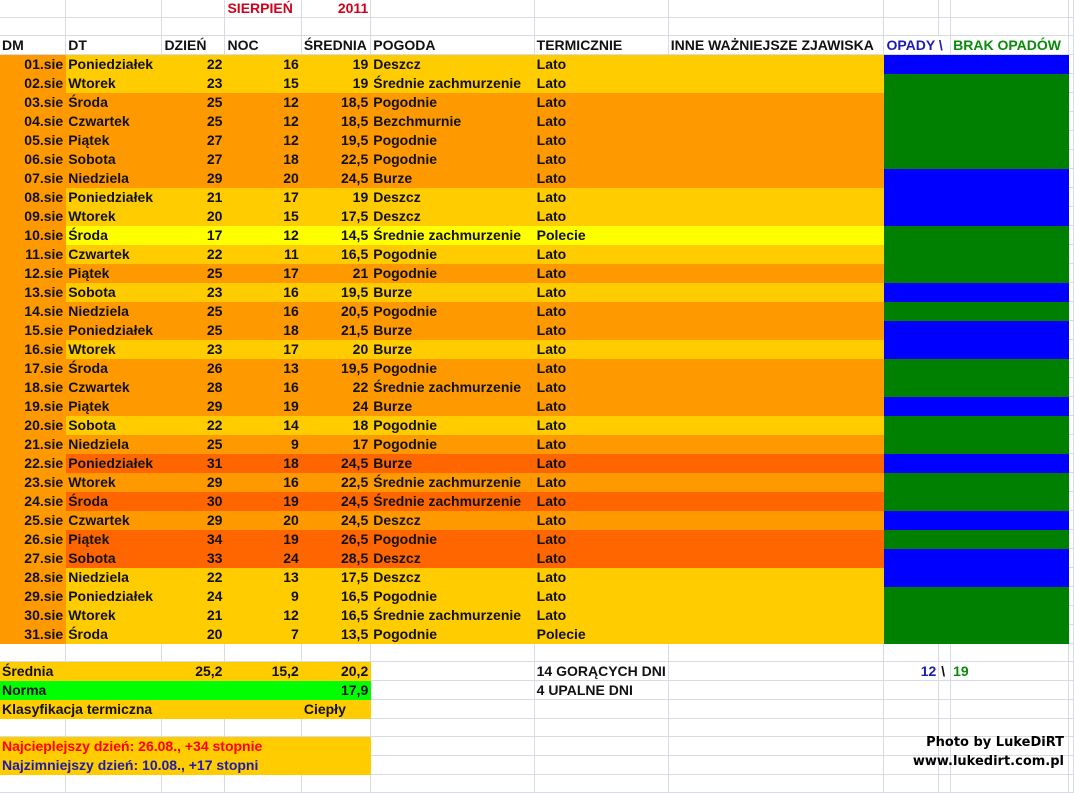  What do you see at coordinates (33, 140) in the screenshot?
I see `cell-dm: 05.sie` at bounding box center [33, 140].